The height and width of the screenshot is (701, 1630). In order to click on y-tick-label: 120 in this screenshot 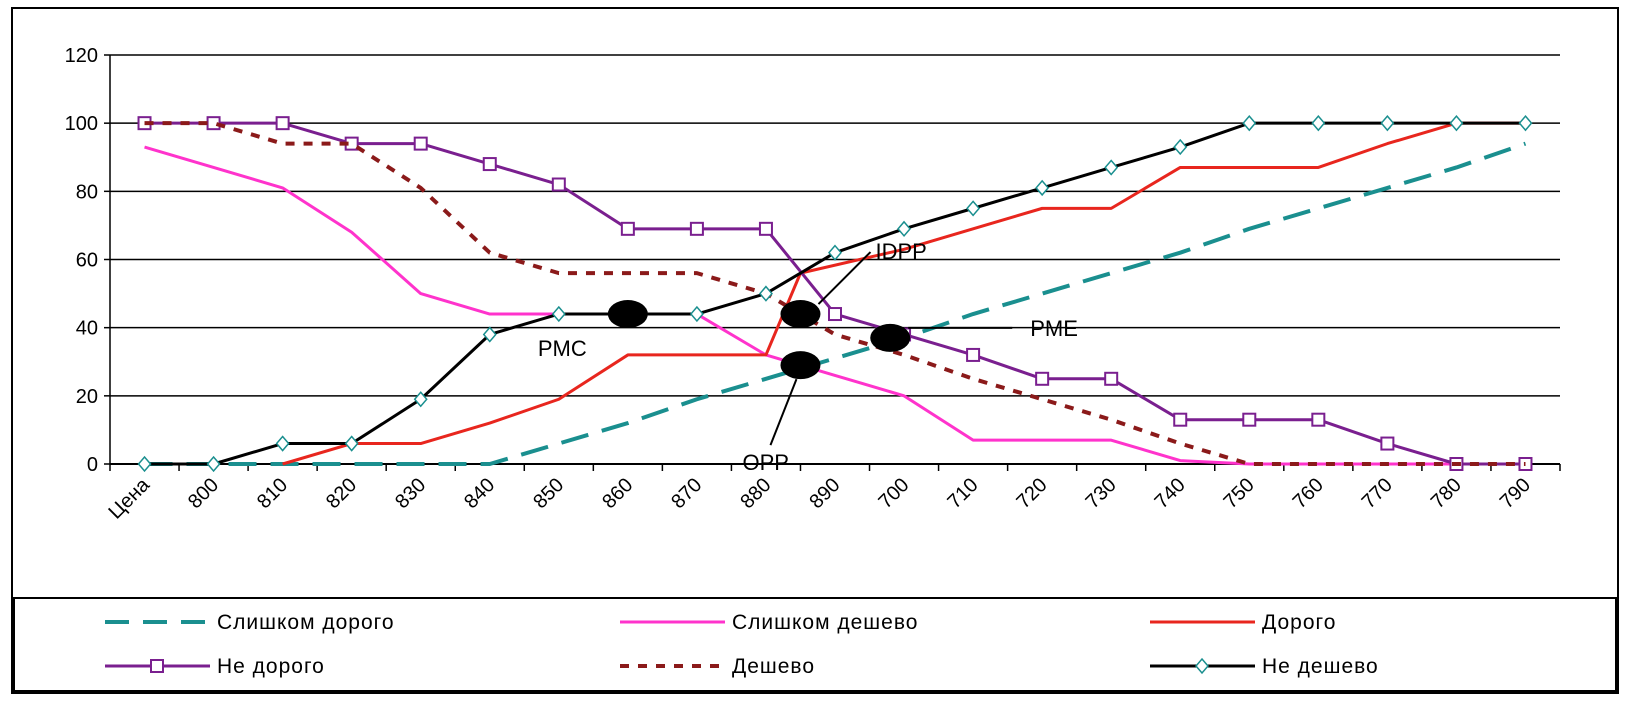, I will do `click(81, 56)`.